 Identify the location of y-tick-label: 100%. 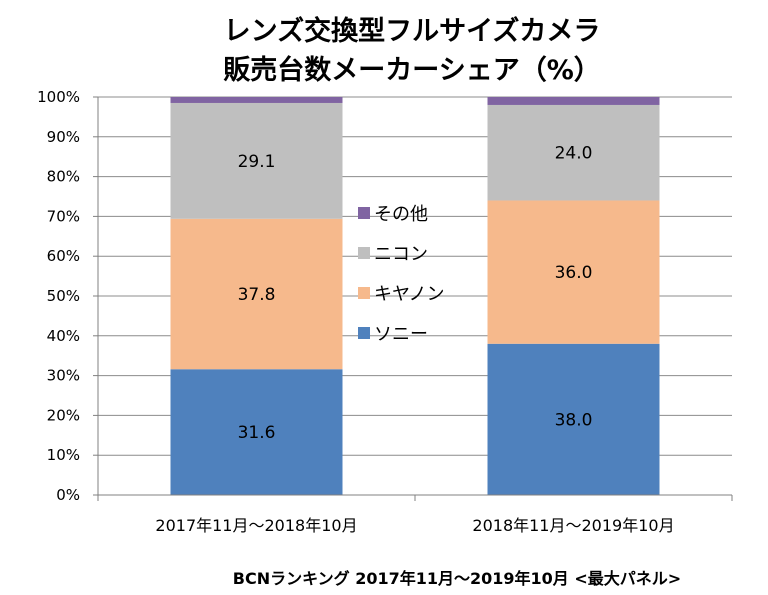
(58, 97).